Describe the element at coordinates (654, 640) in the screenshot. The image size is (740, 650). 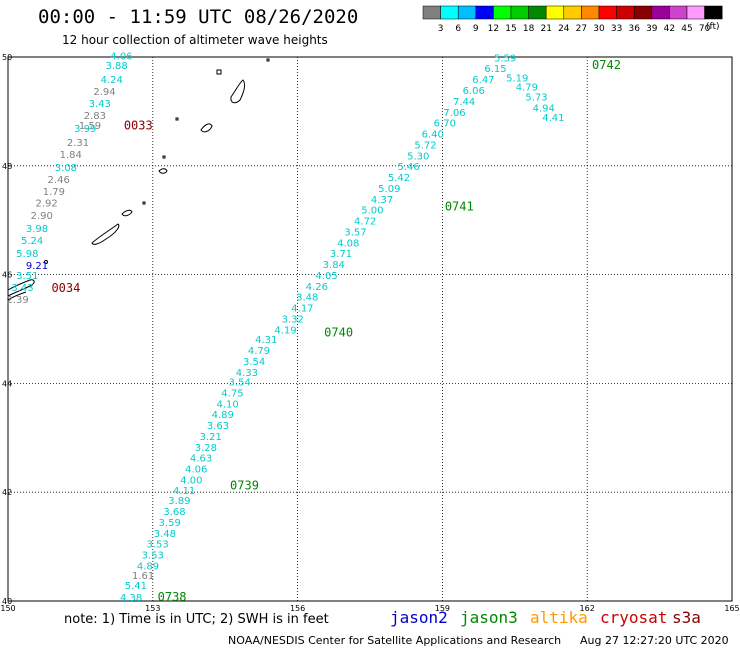
I see `credit-timestamp: Aug 27 12:27:20 UTC 2020` at that location.